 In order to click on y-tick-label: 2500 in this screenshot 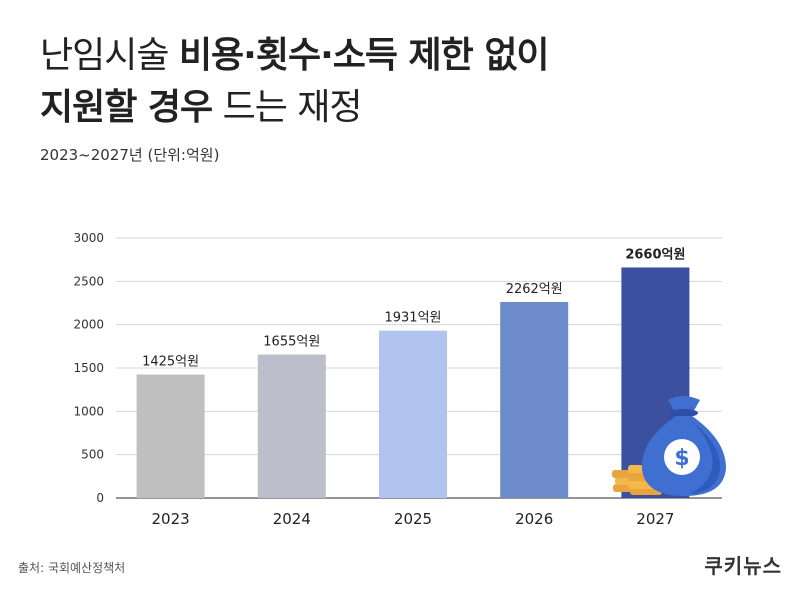, I will do `click(88, 281)`.